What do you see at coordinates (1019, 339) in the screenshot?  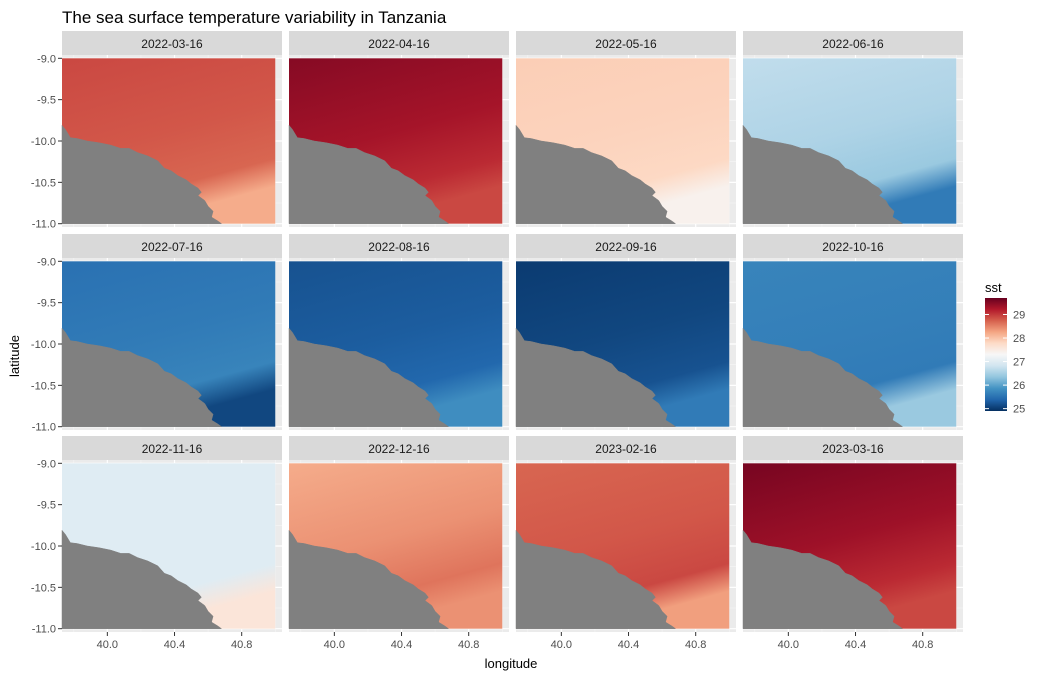 I see `legend-label: 28` at bounding box center [1019, 339].